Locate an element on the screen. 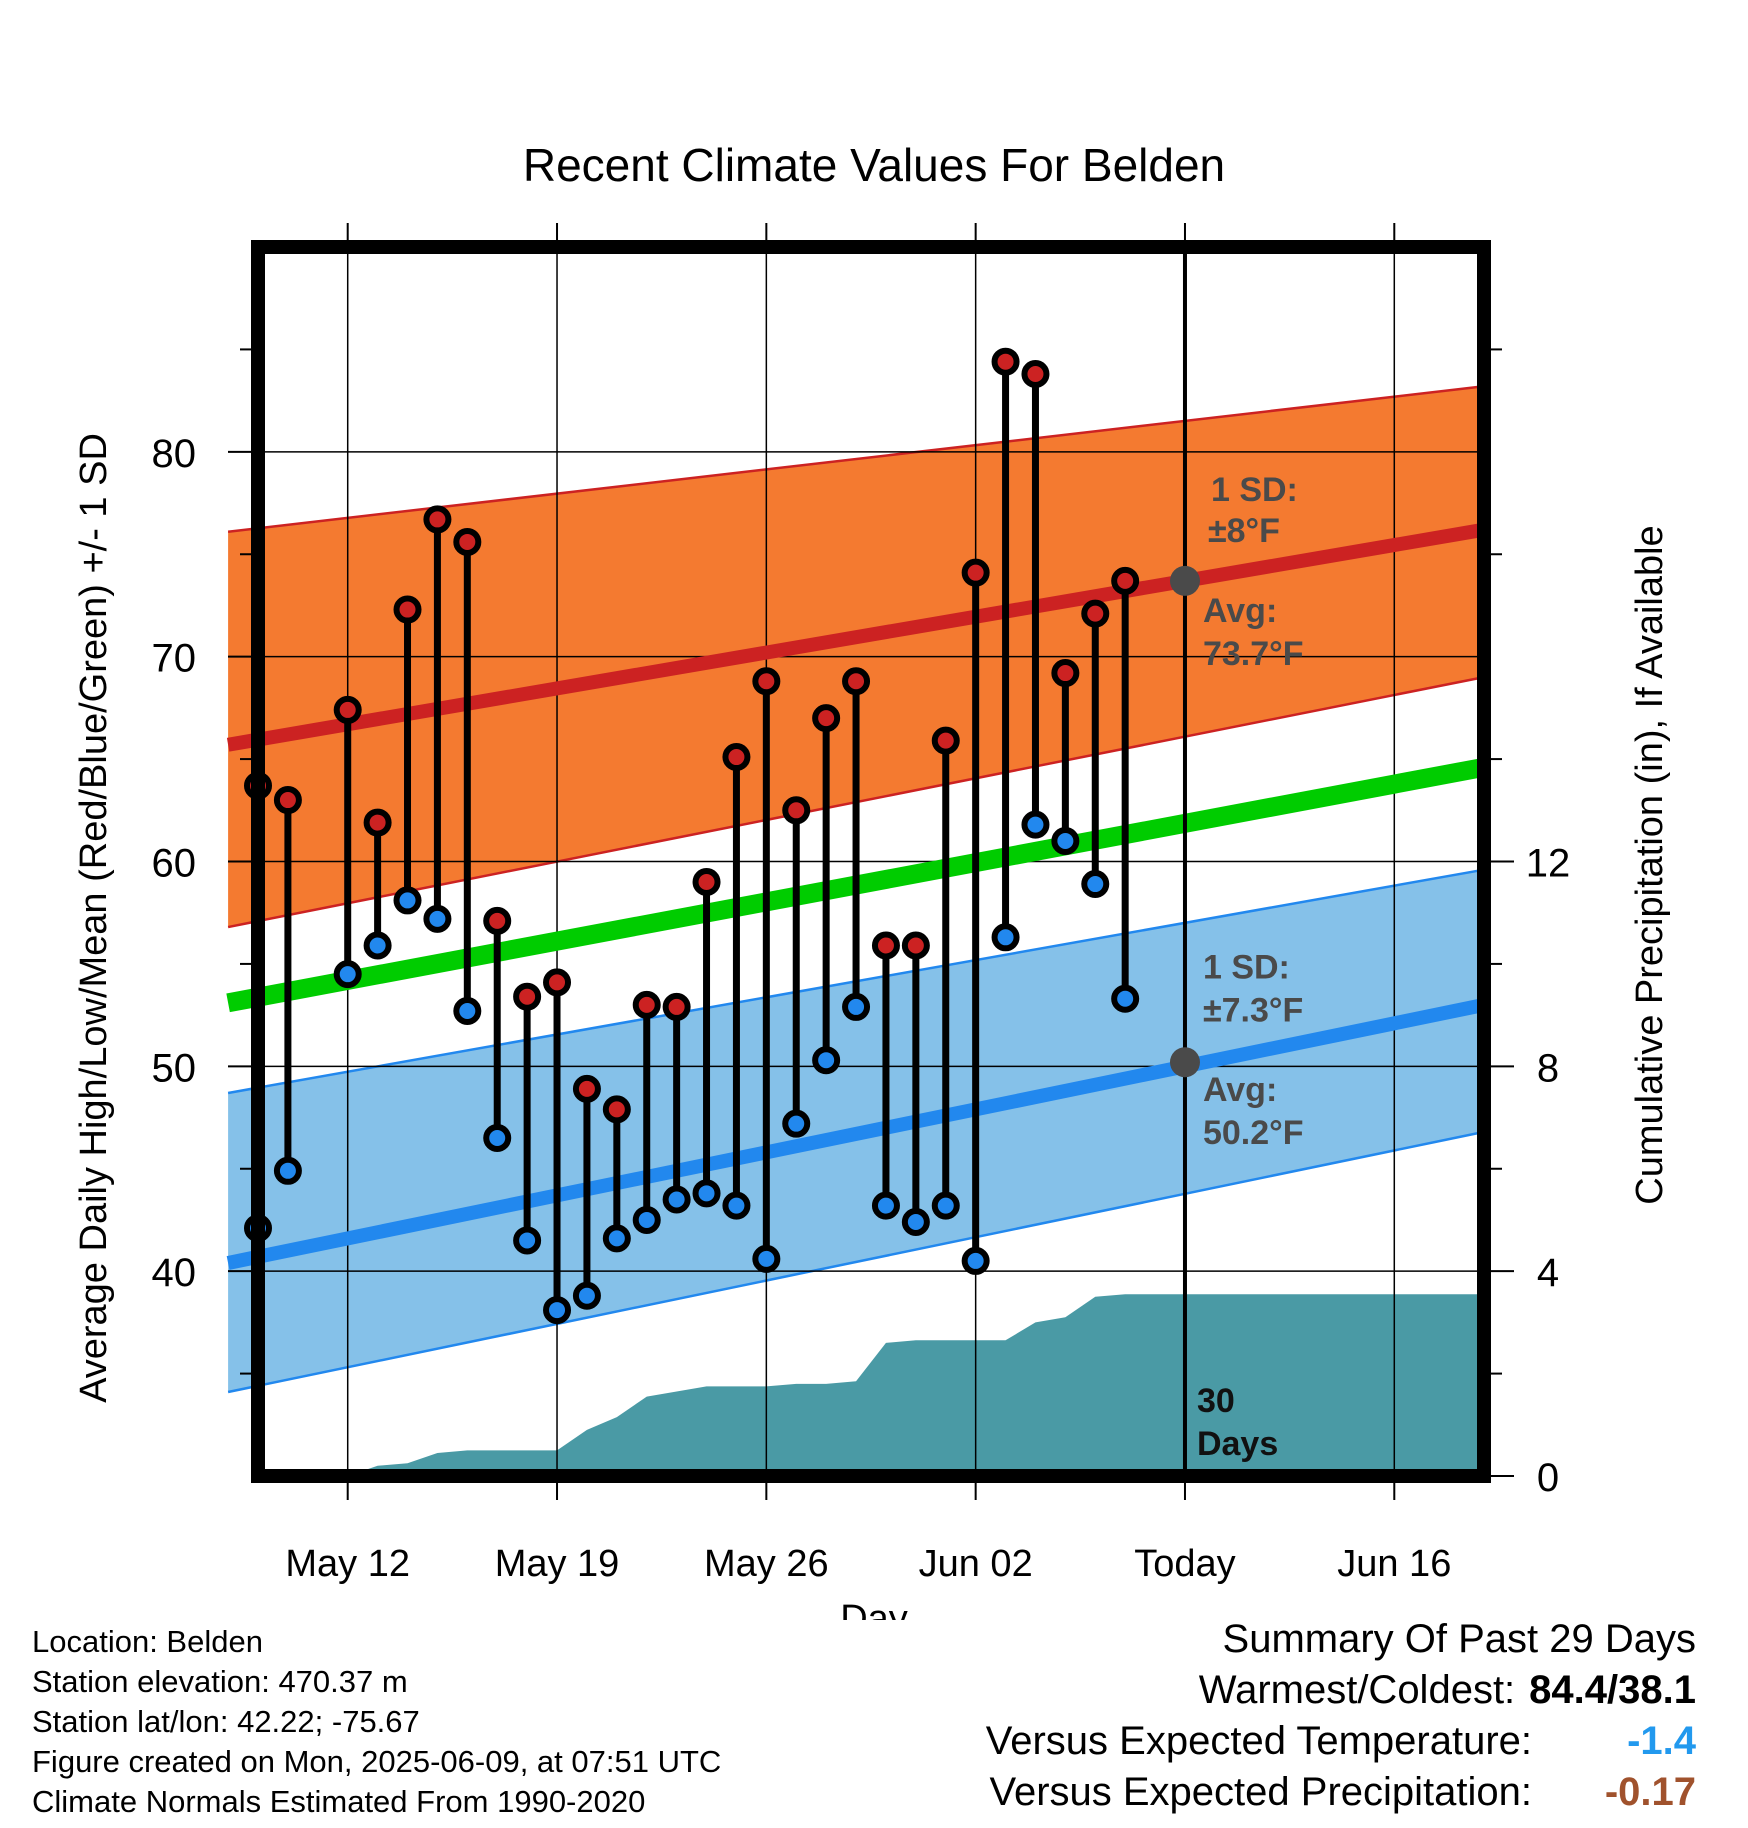 Image resolution: width=1748 pixels, height=1828 pixels. y2-tick-label: 4 is located at coordinates (1548, 1273).